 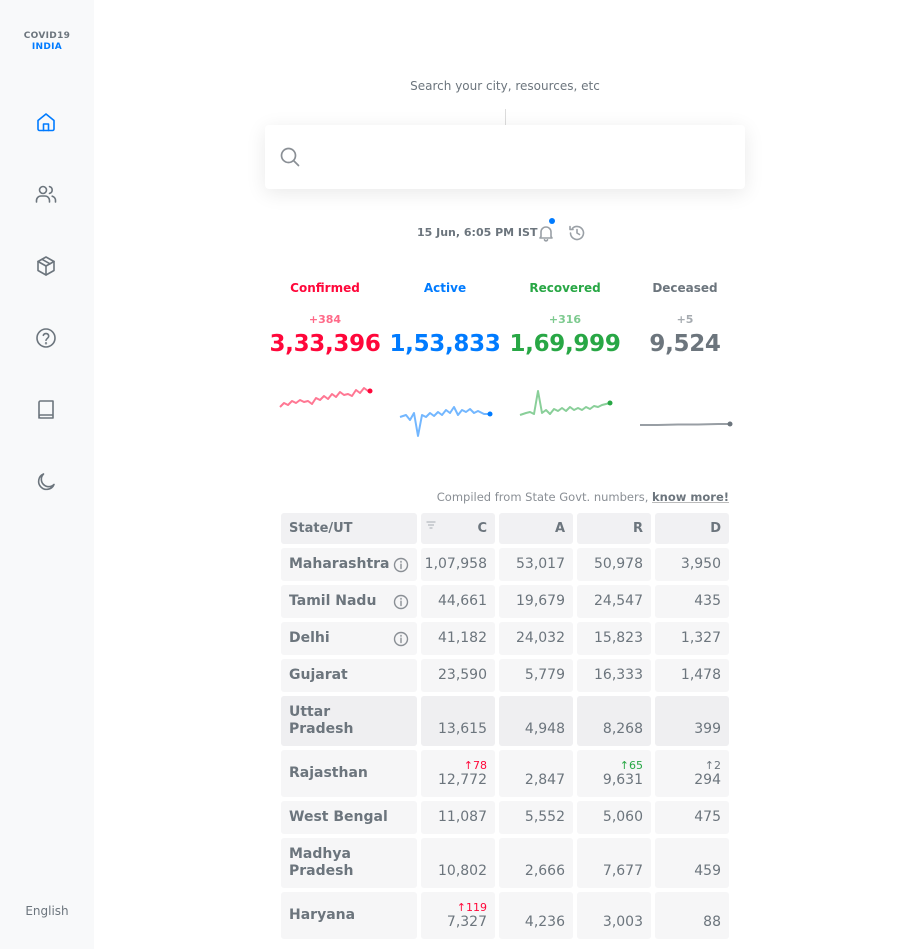 I want to click on state-cell: Tamil Nadu, so click(x=349, y=601).